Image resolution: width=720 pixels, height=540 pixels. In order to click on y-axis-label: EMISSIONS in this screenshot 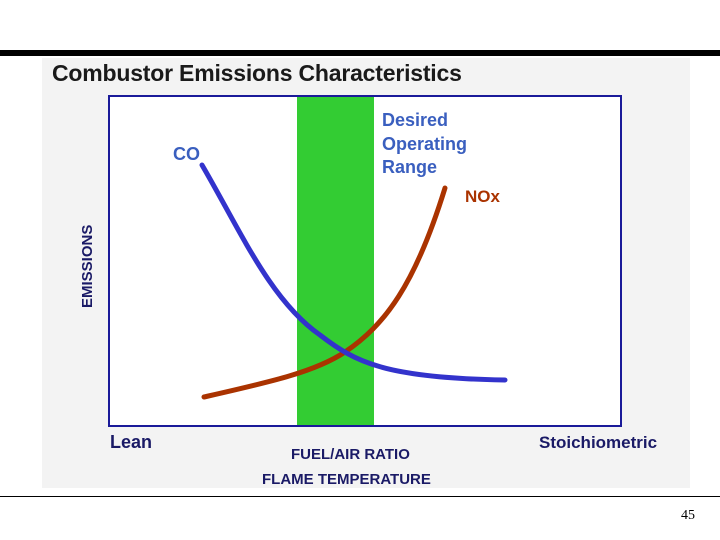, I will do `click(87, 266)`.